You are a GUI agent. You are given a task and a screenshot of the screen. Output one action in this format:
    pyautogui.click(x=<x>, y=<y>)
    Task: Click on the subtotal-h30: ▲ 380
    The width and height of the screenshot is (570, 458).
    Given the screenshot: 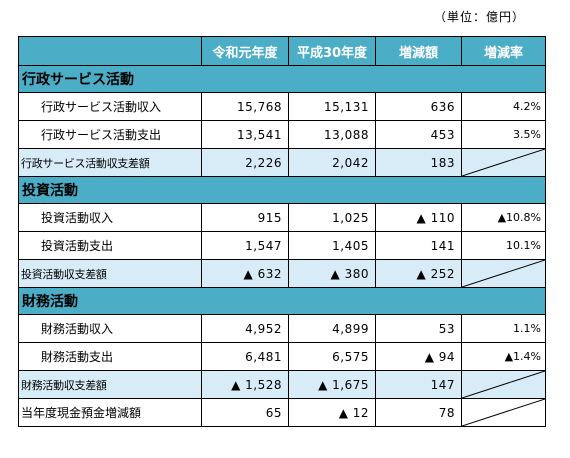 What is the action you would take?
    pyautogui.click(x=332, y=273)
    